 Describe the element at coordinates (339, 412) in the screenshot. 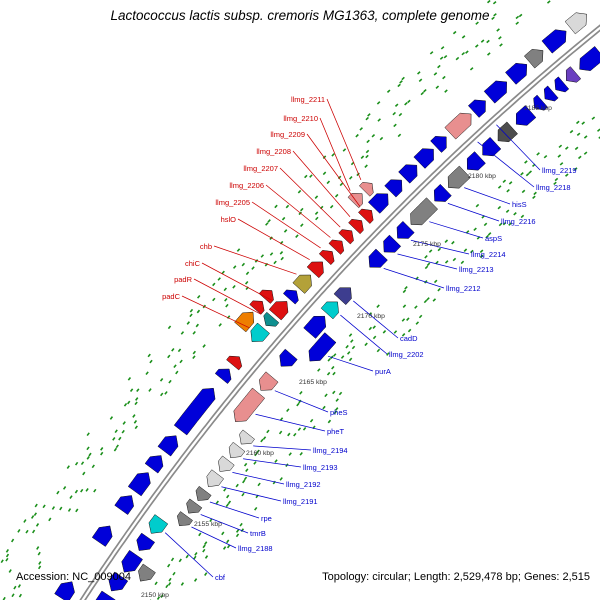

I see `gene-label-pheS: pheS` at that location.